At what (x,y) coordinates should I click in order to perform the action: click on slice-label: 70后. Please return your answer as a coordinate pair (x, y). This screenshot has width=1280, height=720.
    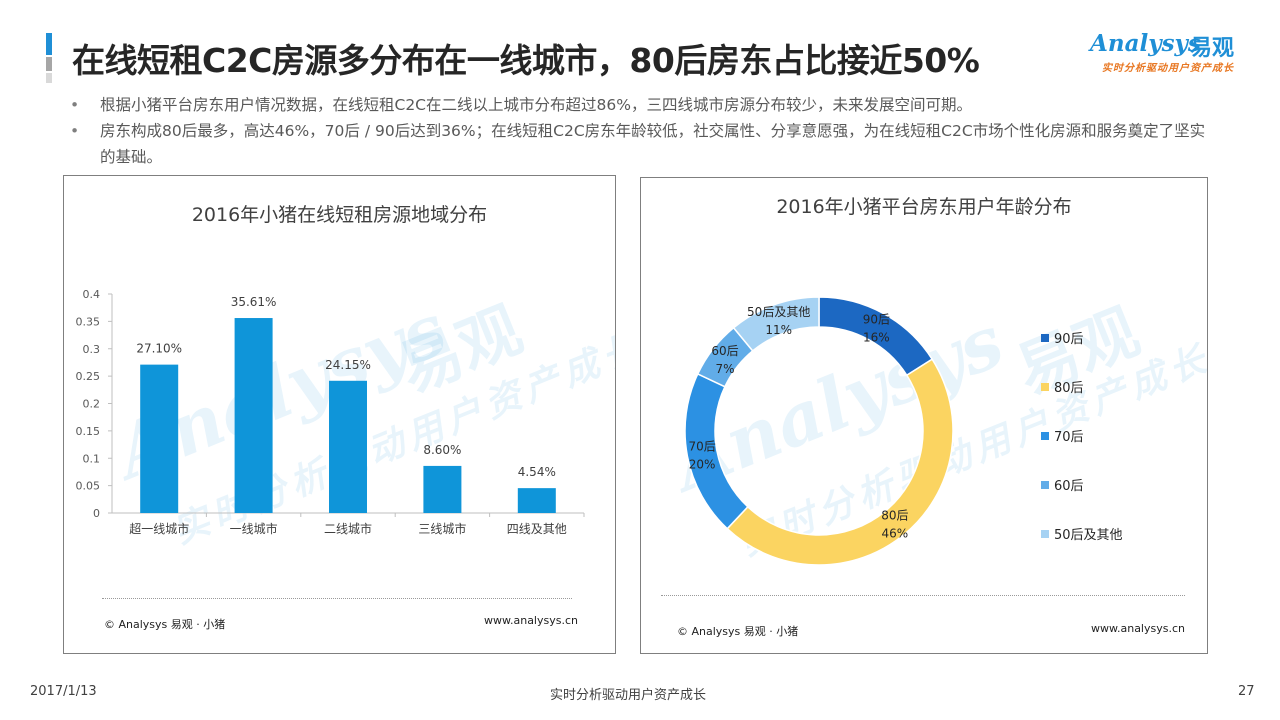
    Looking at the image, I should click on (701, 446).